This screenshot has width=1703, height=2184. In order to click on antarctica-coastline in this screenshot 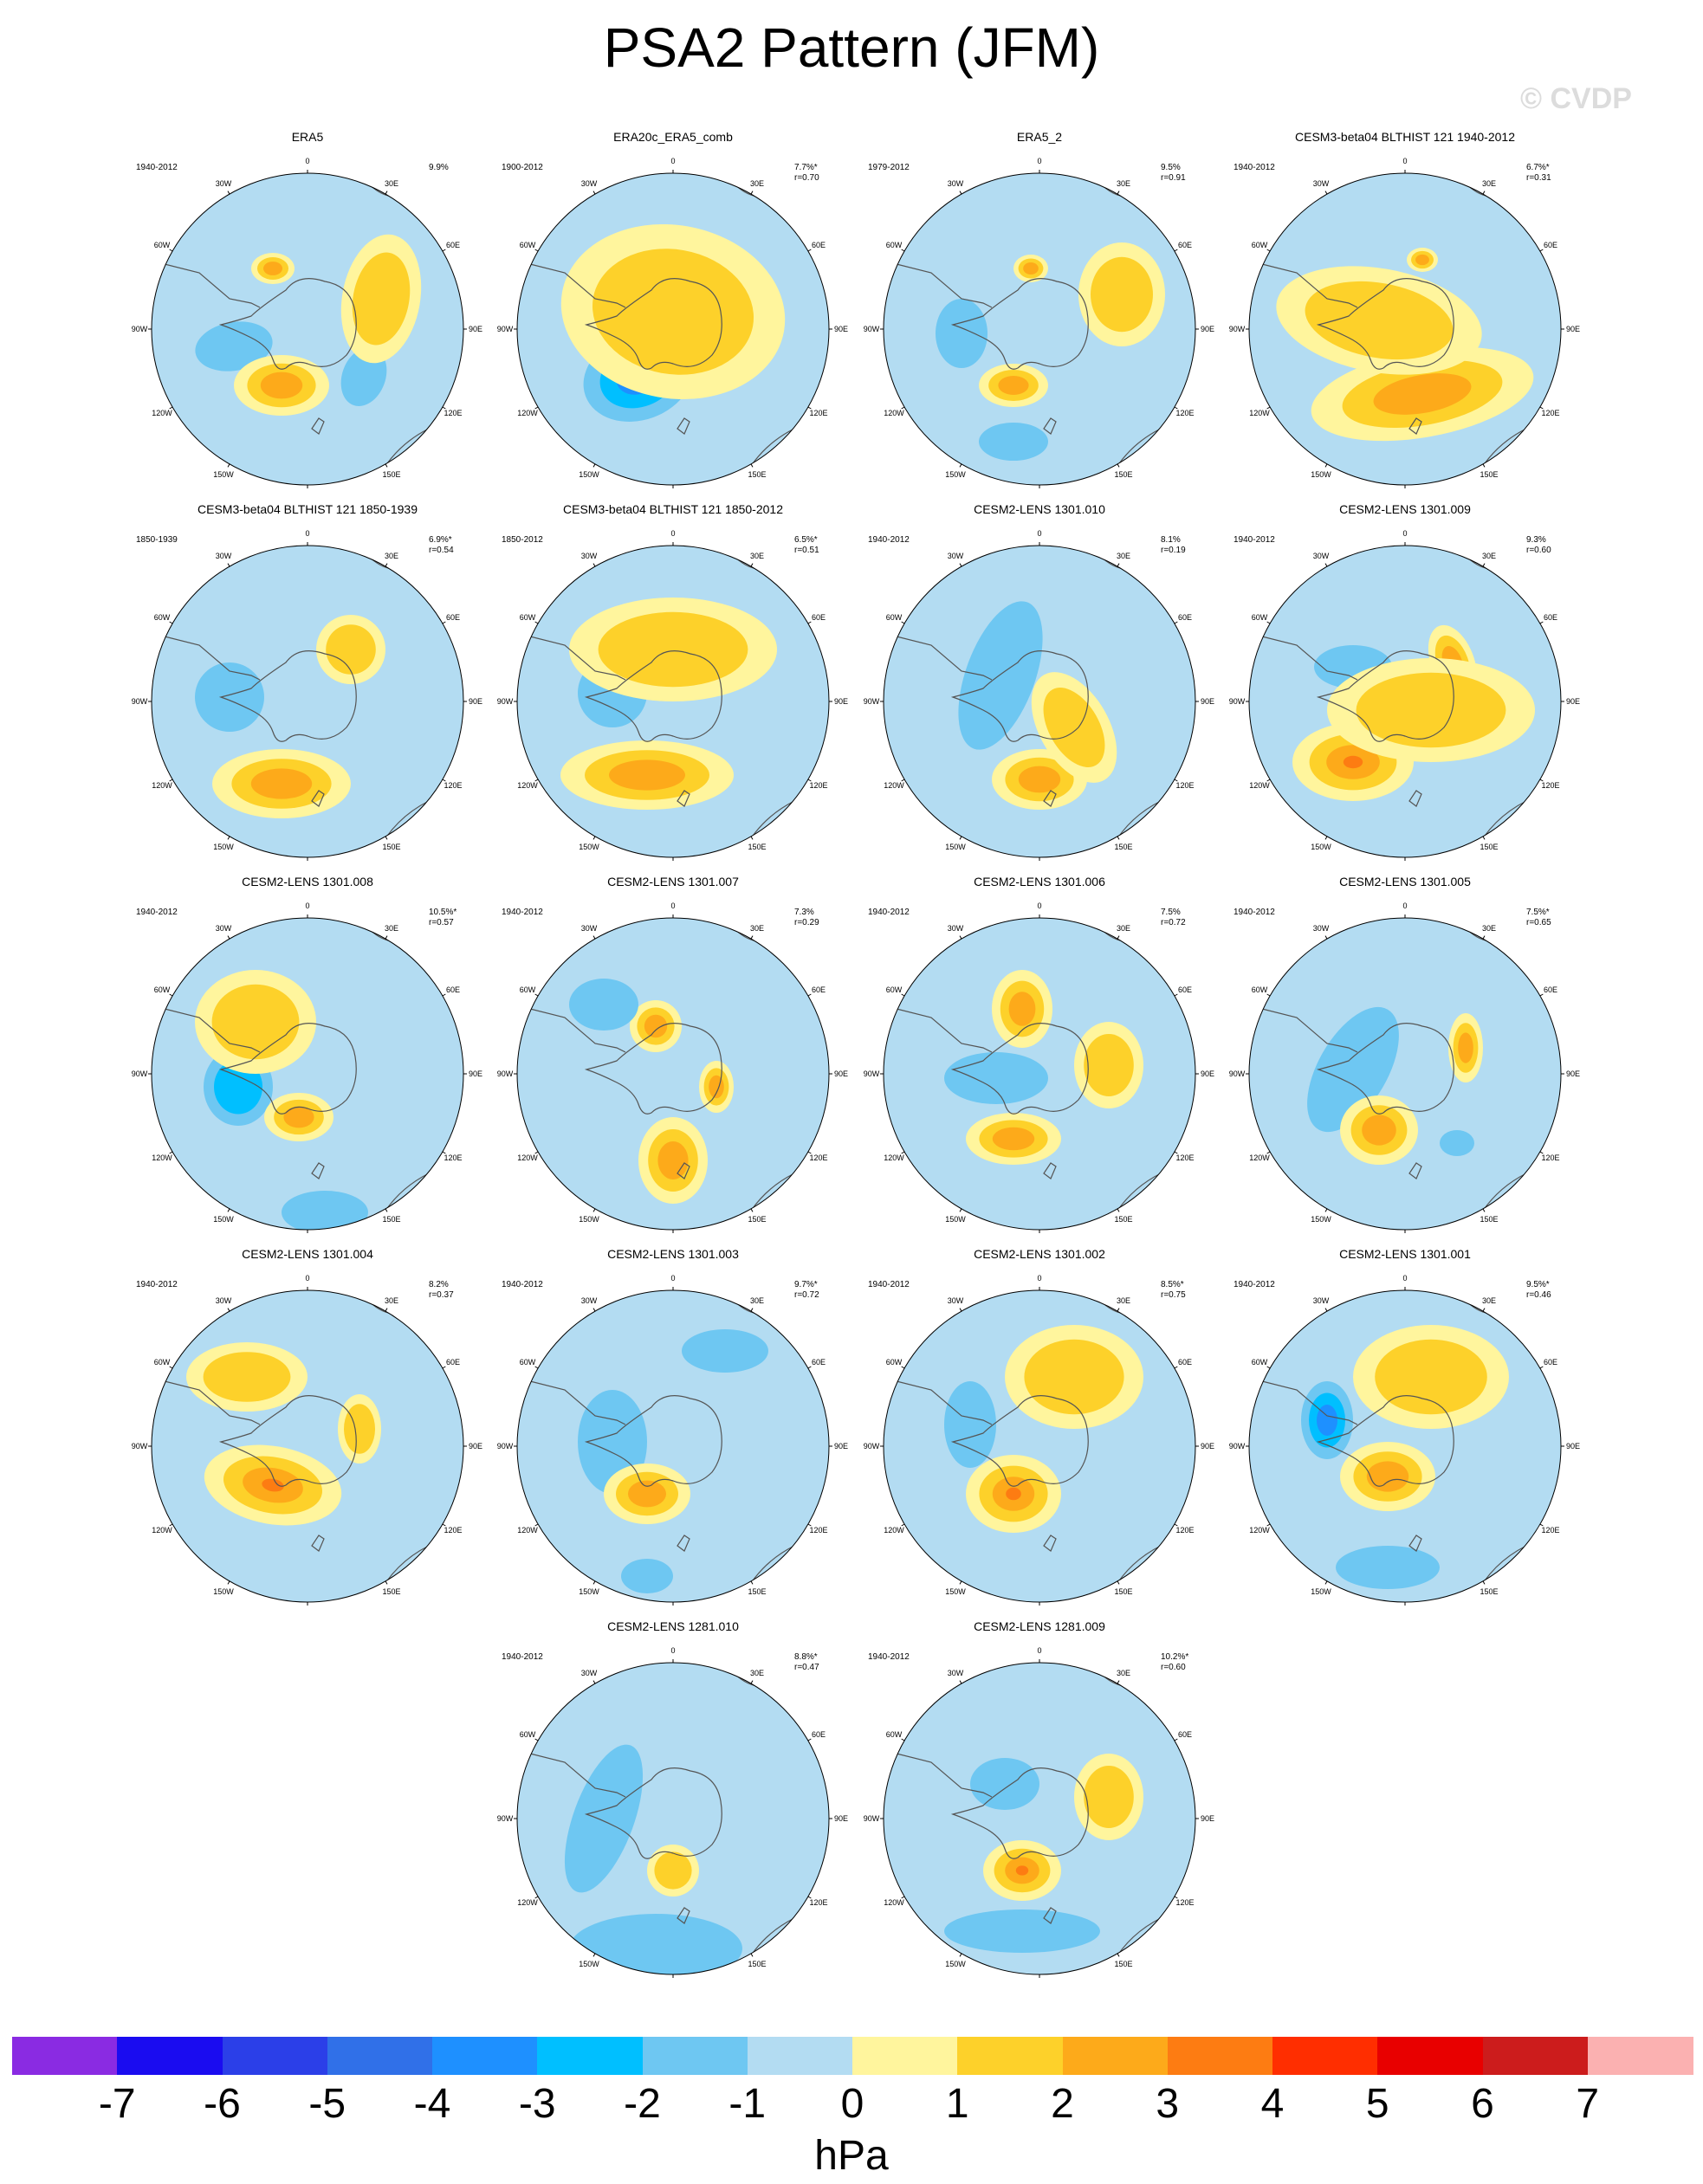, I will do `click(1385, 696)`.